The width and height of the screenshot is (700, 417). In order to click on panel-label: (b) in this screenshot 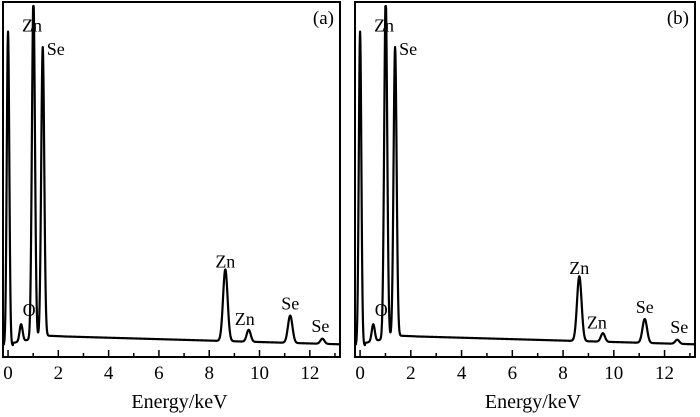, I will do `click(678, 18)`.